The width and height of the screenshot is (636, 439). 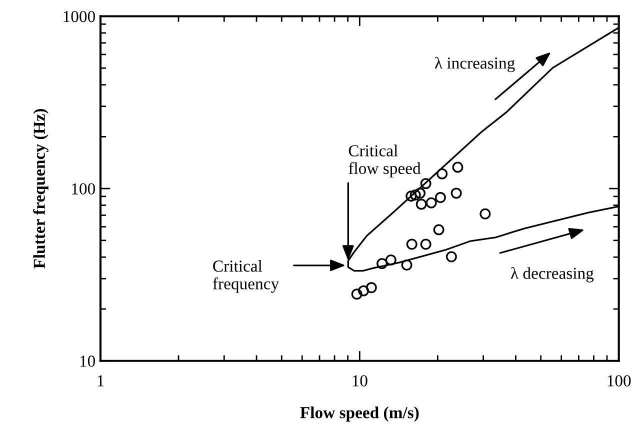 I want to click on annotation: Critical flow speed, so click(x=384, y=161).